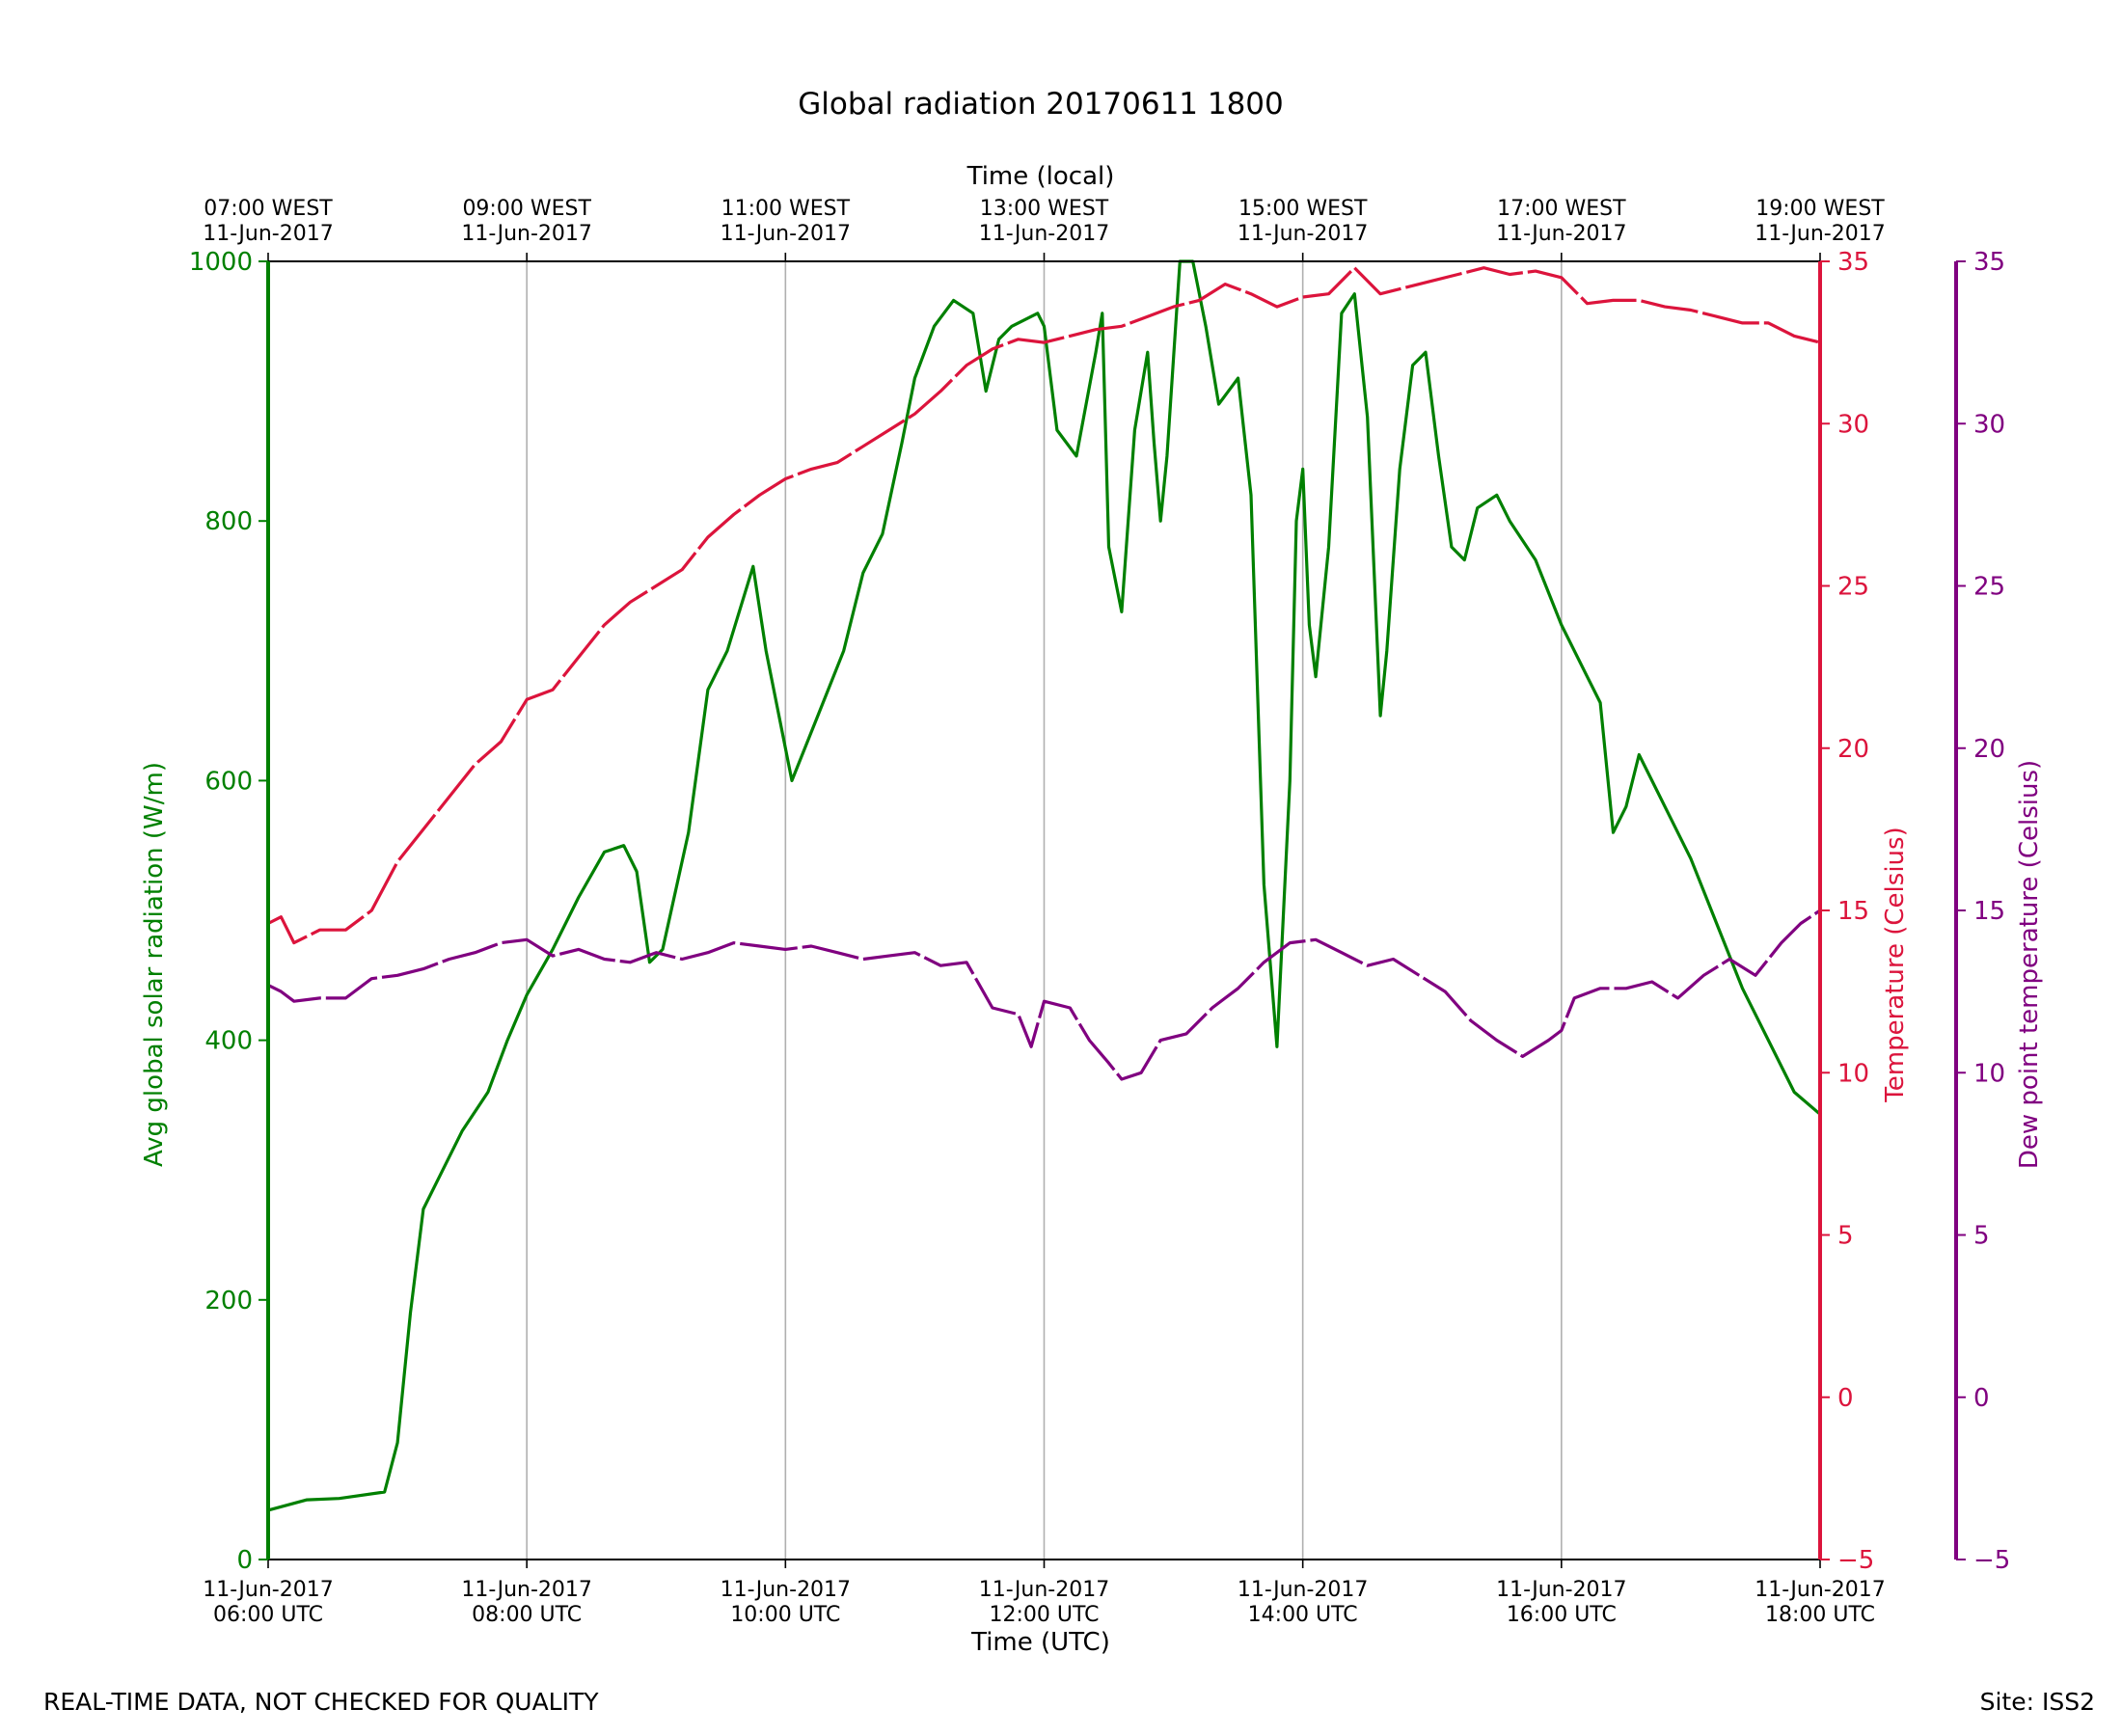 This screenshot has height=1736, width=2122. Describe the element at coordinates (1853, 262) in the screenshot. I see `y-tick-label-temperature: 35` at that location.